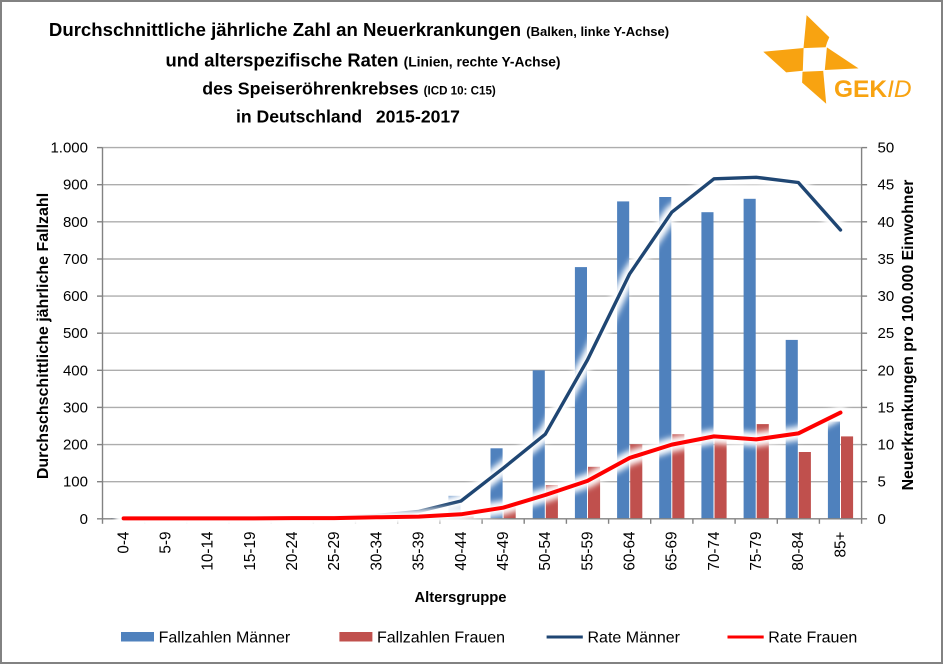 Image resolution: width=943 pixels, height=669 pixels. I want to click on svg-text: 1.000, so click(69, 148).